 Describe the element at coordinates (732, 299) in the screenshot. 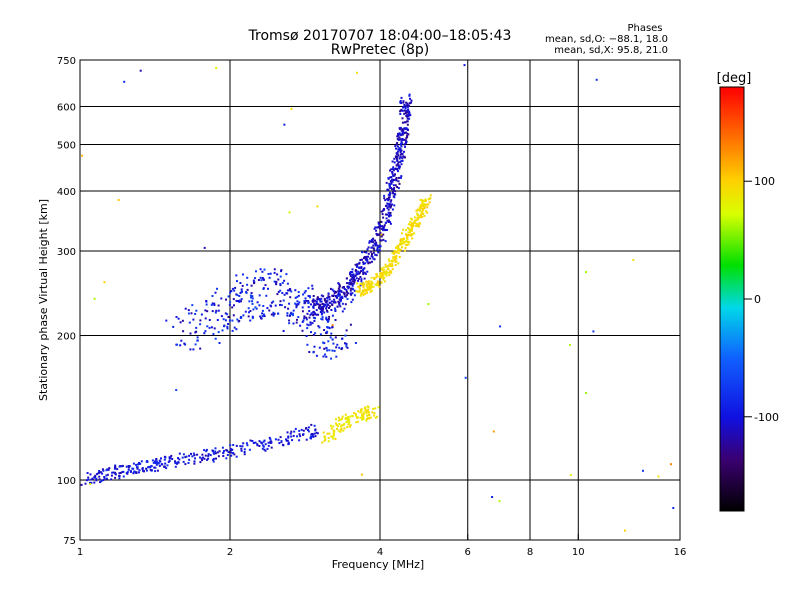

I see `colorbar-gradient` at that location.